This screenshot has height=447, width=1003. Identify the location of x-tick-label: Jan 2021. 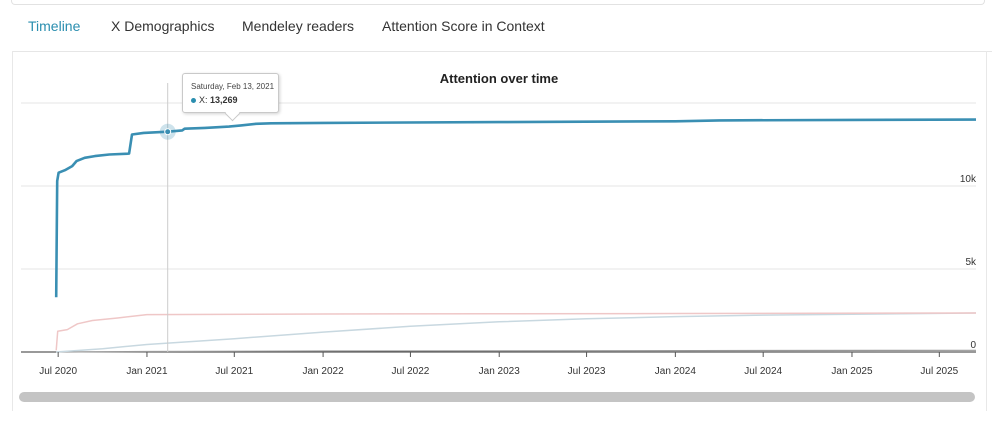
(147, 371).